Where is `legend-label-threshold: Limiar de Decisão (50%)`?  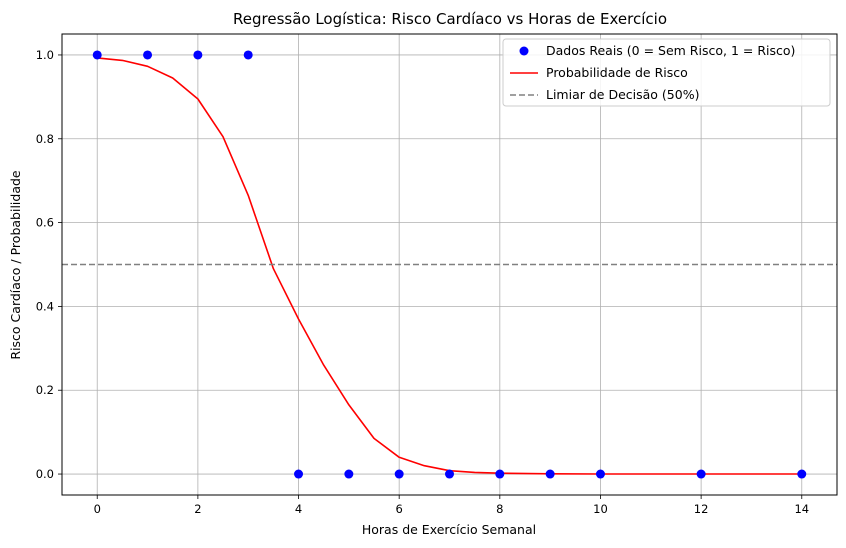
legend-label-threshold: Limiar de Decisão (50%) is located at coordinates (622, 94).